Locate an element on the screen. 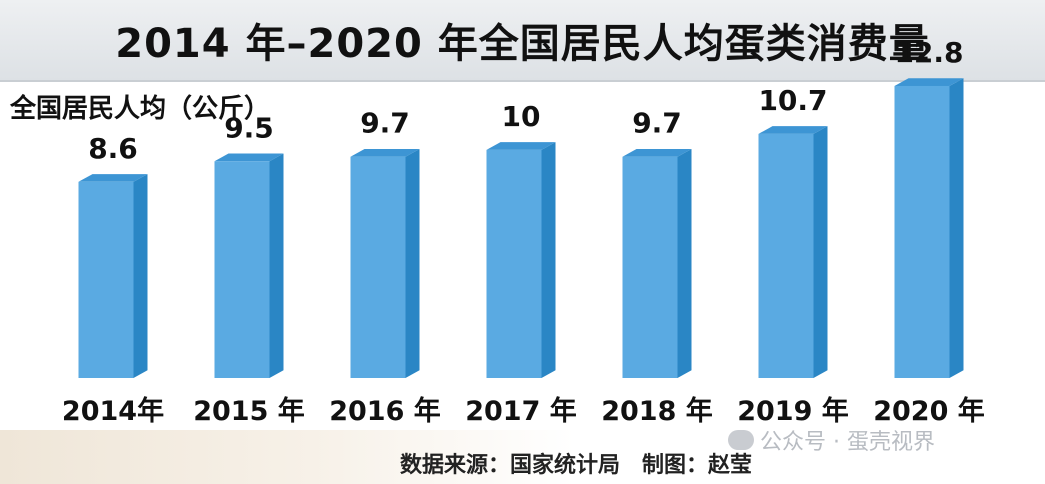 Image resolution: width=1045 pixels, height=484 pixels. value-label: 9.5 is located at coordinates (249, 127).